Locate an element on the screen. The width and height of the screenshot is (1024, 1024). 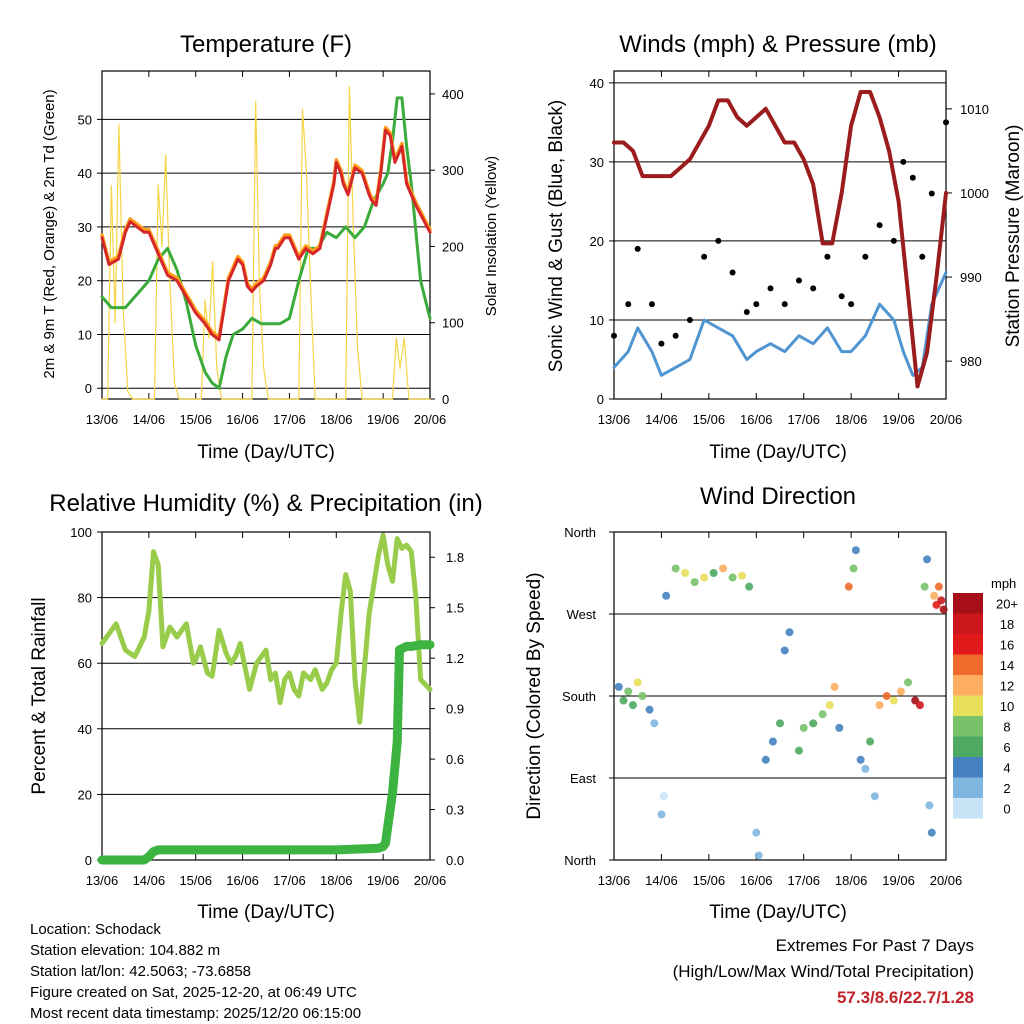
temp-9m-line is located at coordinates (266, 232).